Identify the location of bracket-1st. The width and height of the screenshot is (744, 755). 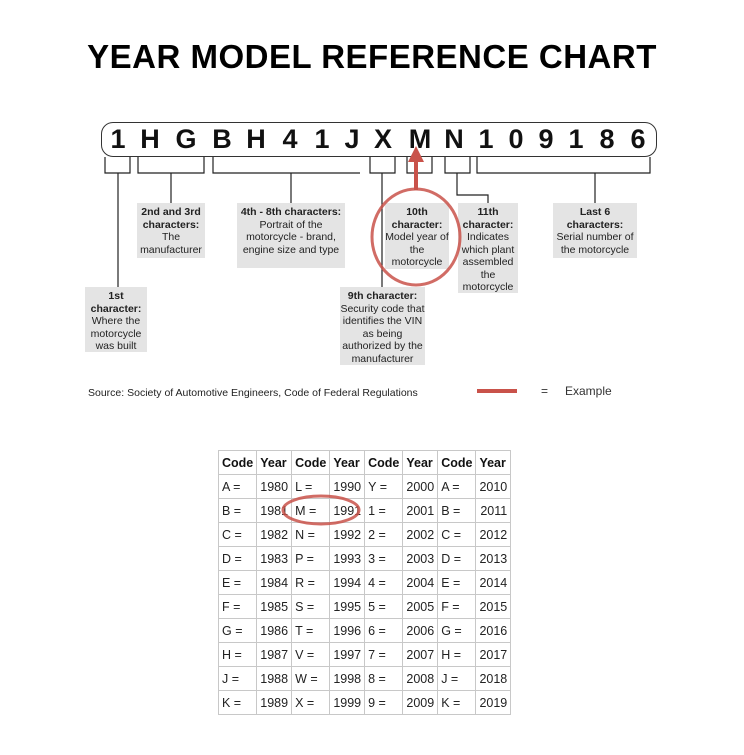
(117, 222).